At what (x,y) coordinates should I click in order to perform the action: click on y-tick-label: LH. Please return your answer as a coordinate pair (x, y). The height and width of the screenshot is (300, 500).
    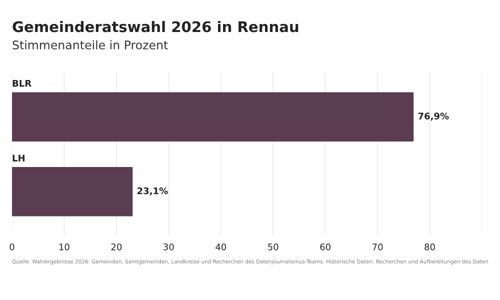
    Looking at the image, I should click on (18, 158).